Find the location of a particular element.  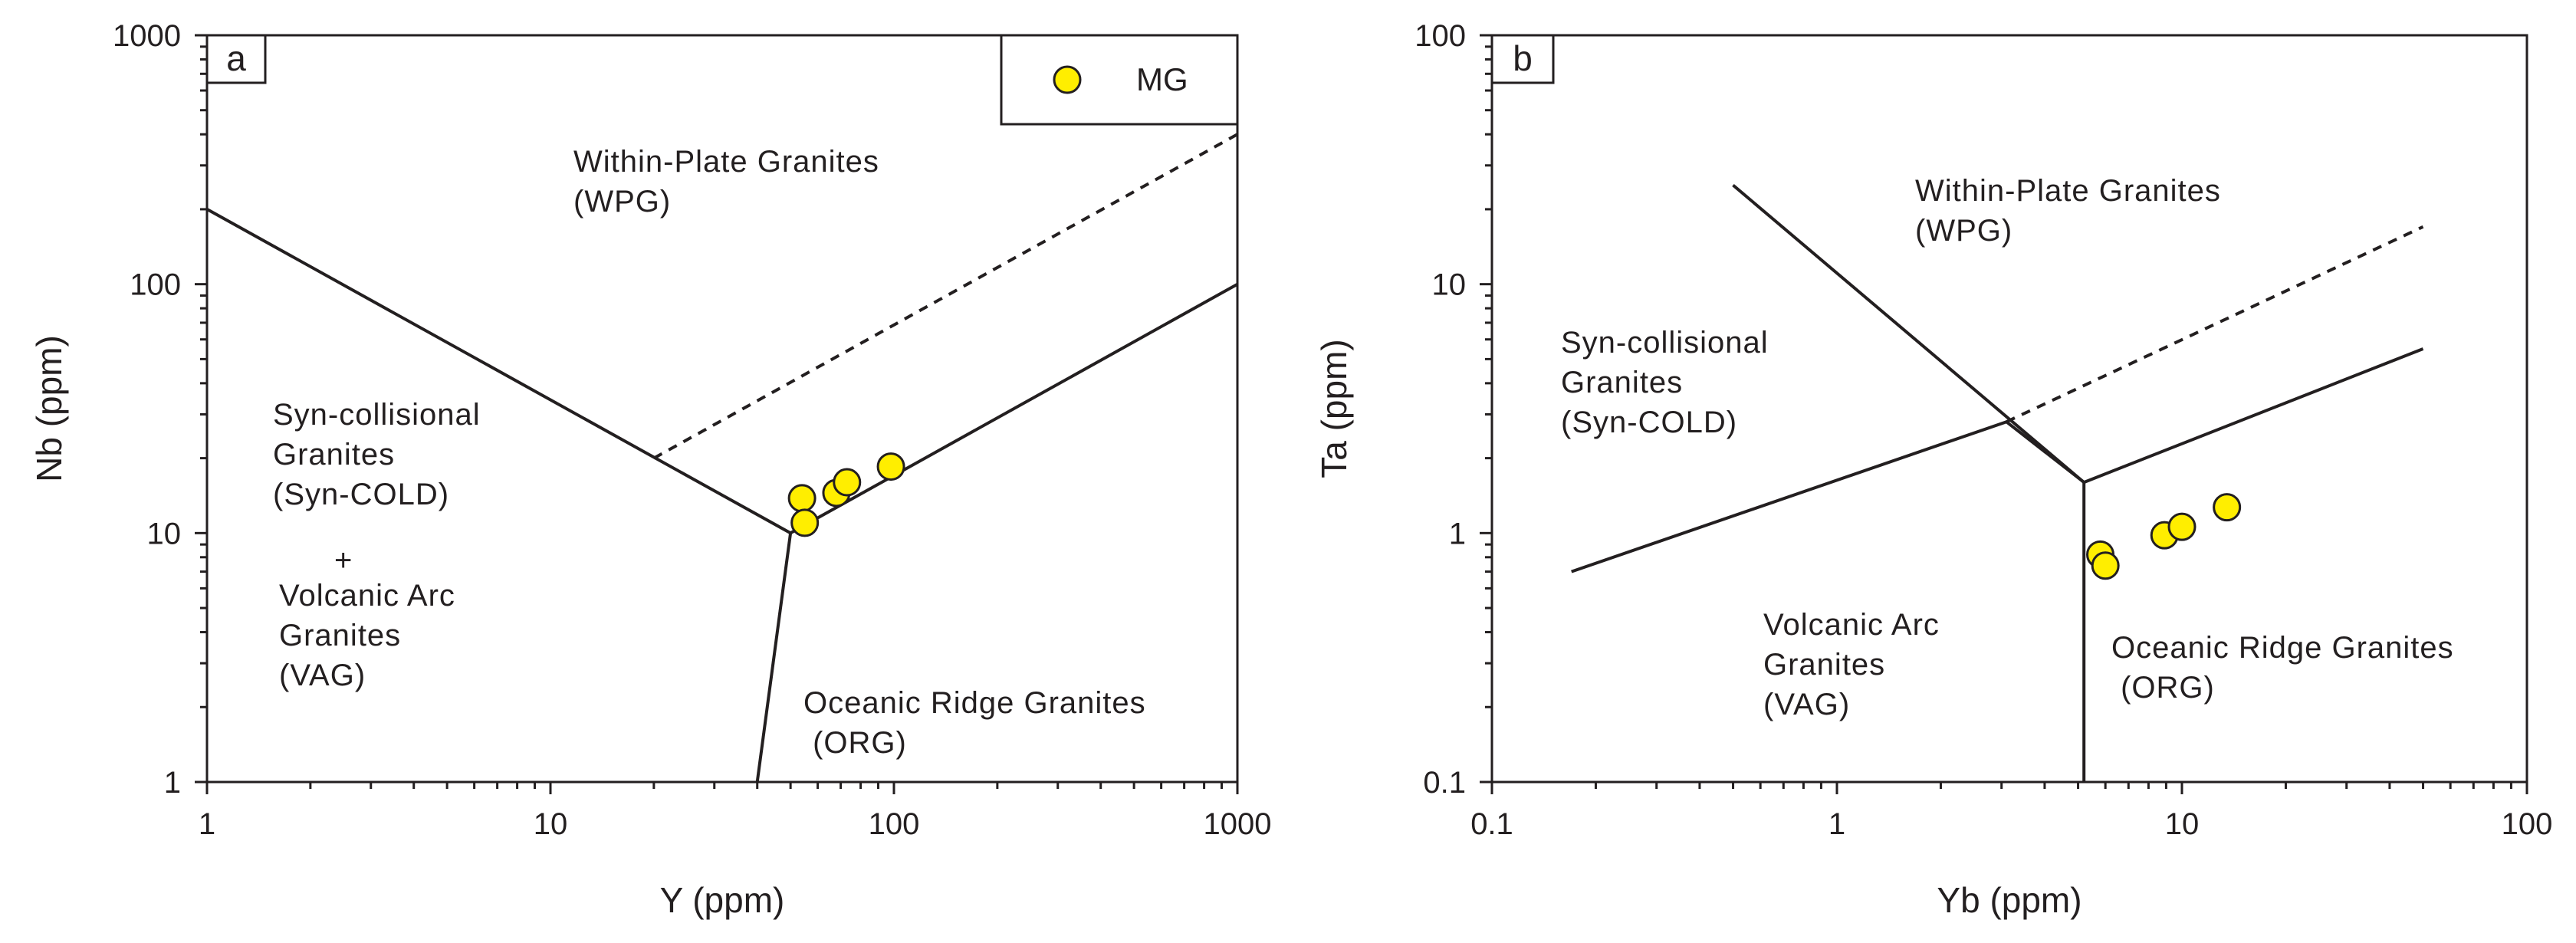

legend-box is located at coordinates (1119, 80).